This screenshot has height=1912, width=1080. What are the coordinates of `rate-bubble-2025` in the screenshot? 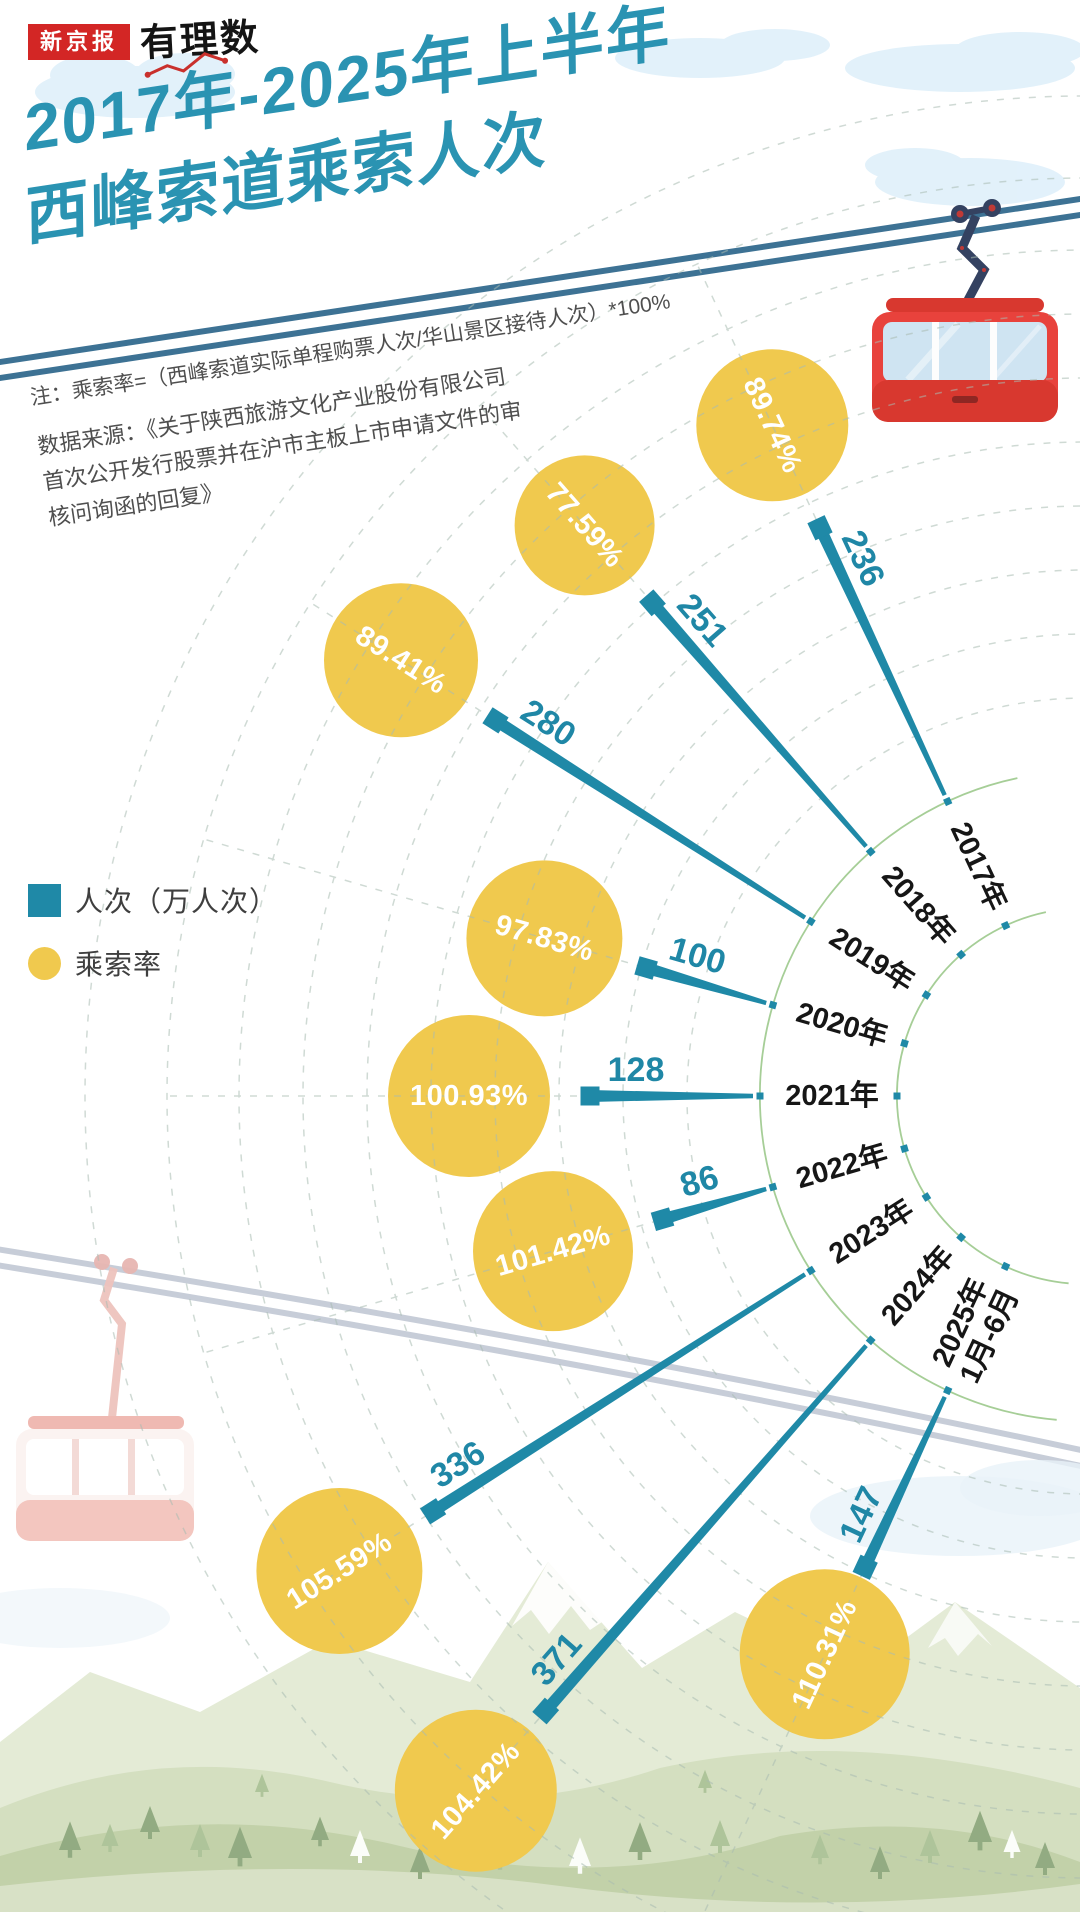 It's located at (824, 1654).